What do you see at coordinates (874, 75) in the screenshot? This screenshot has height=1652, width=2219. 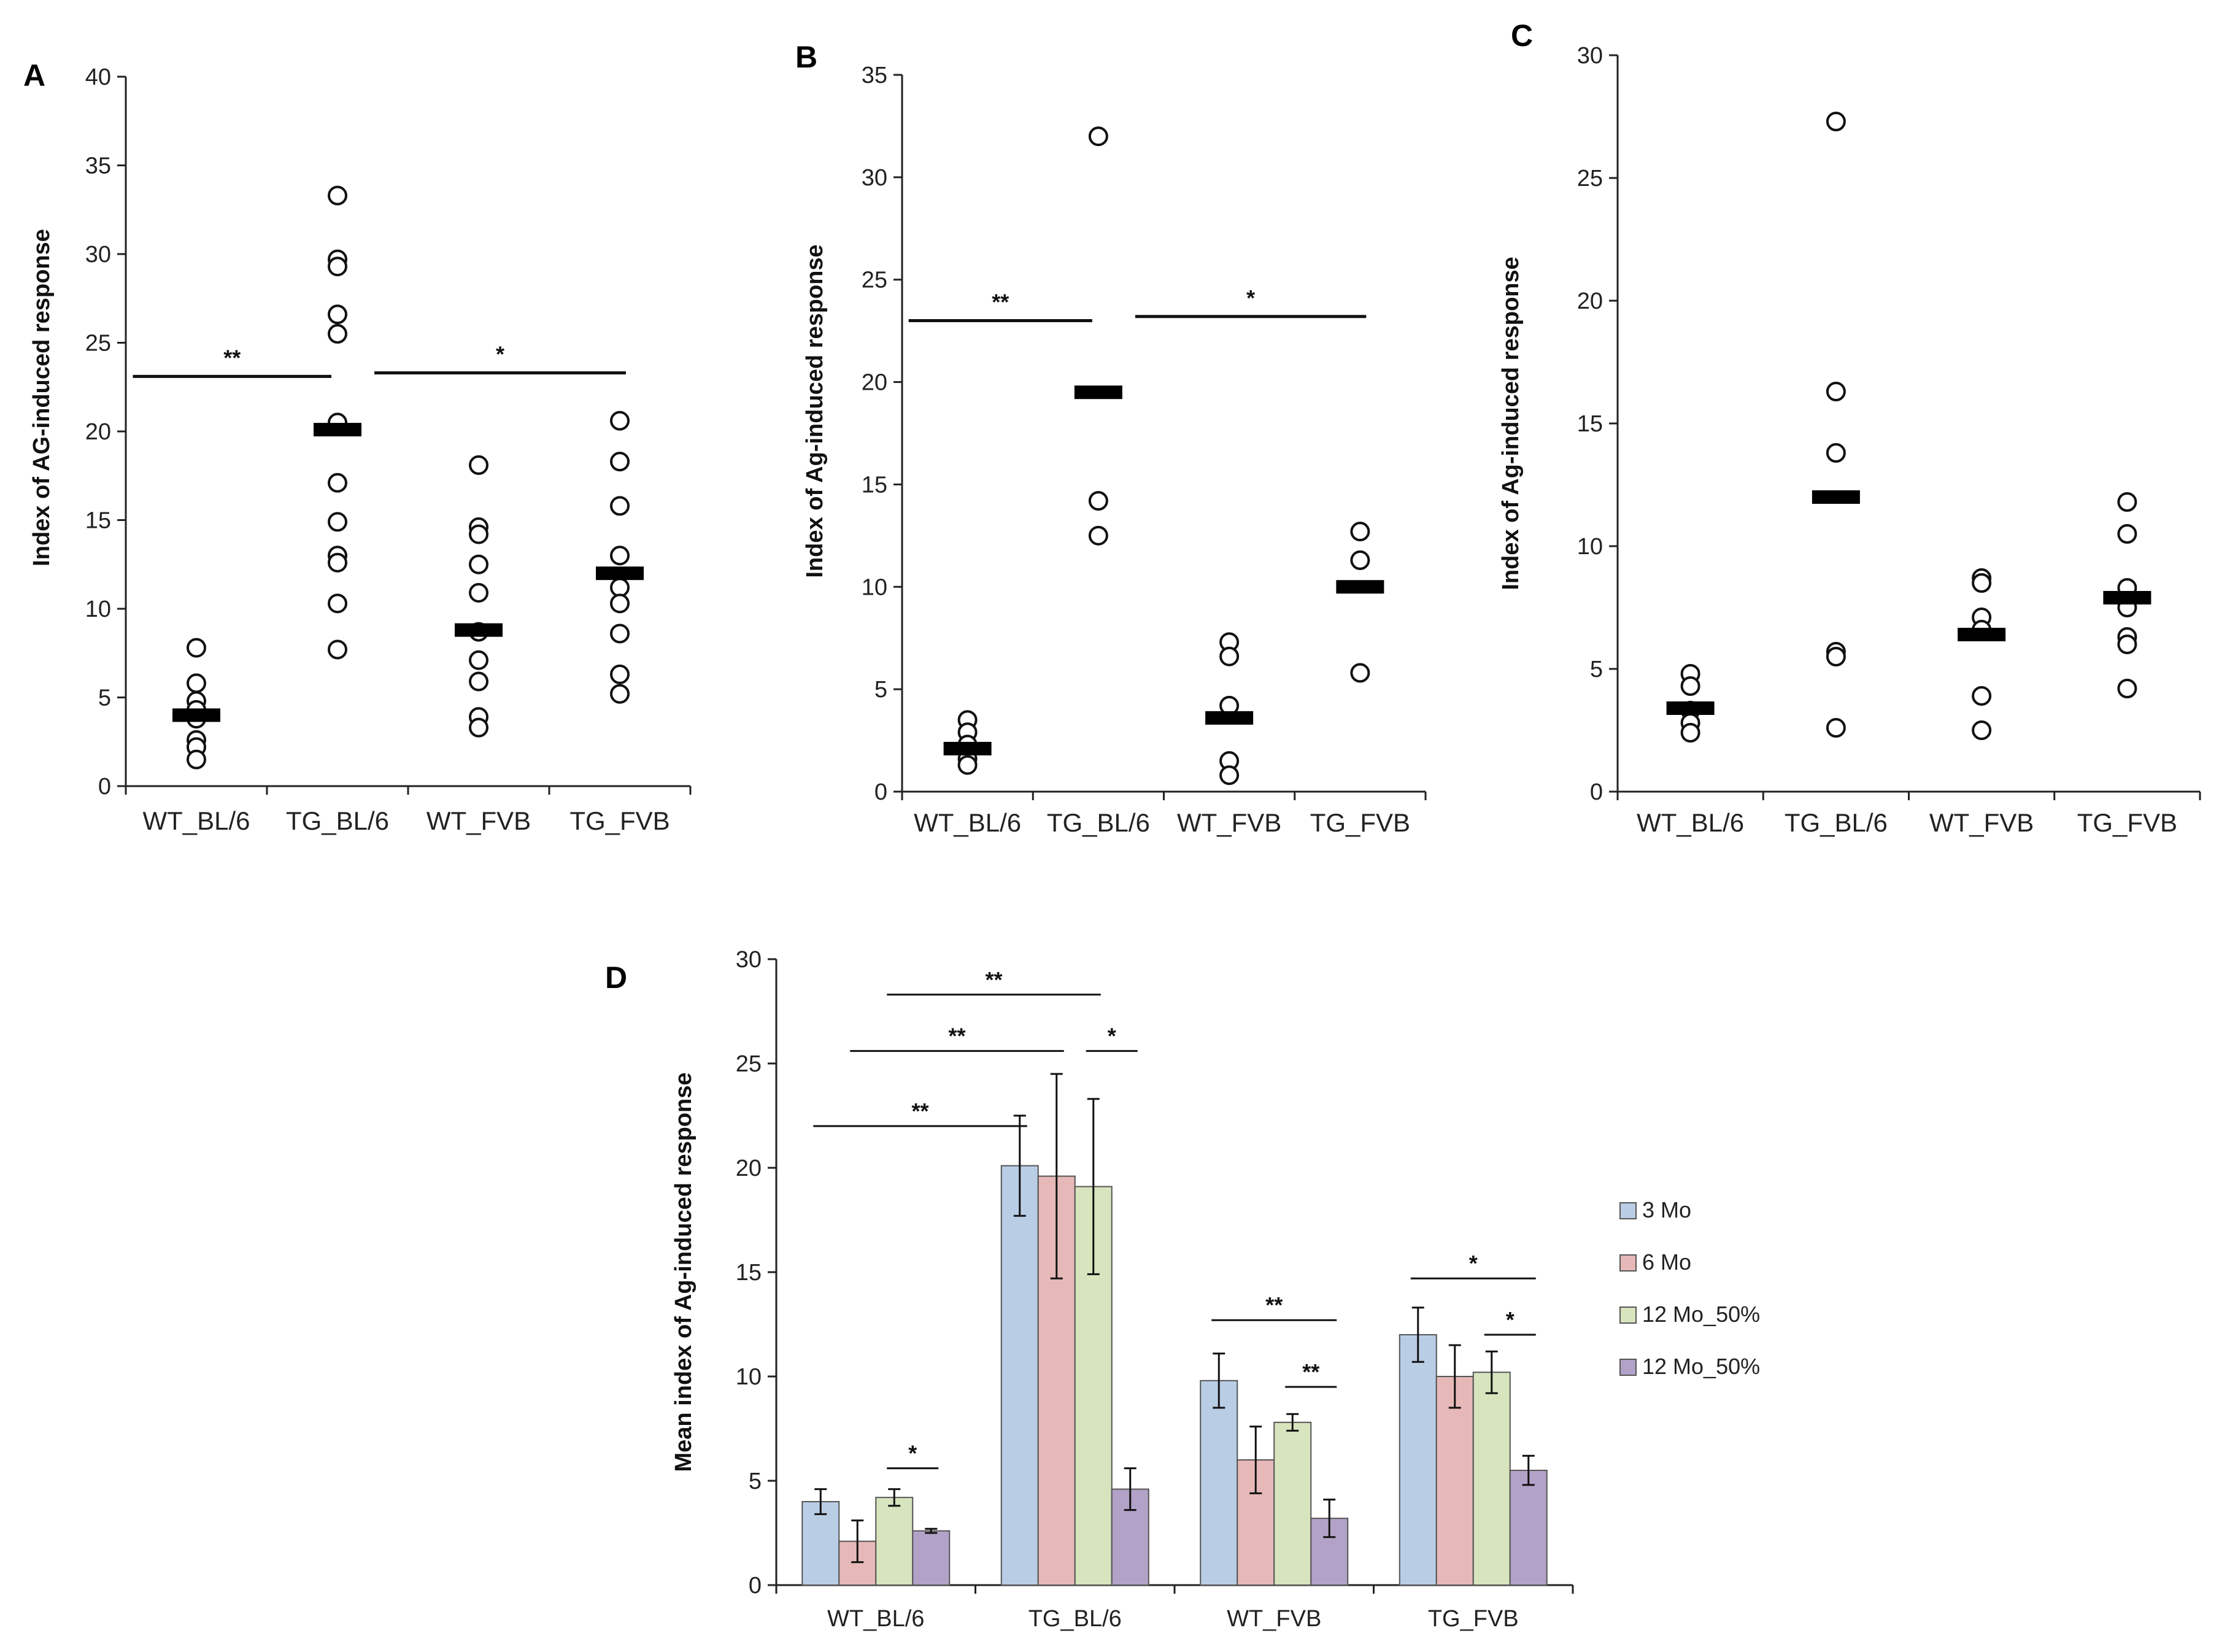 I see `y-tick-label: 35` at bounding box center [874, 75].